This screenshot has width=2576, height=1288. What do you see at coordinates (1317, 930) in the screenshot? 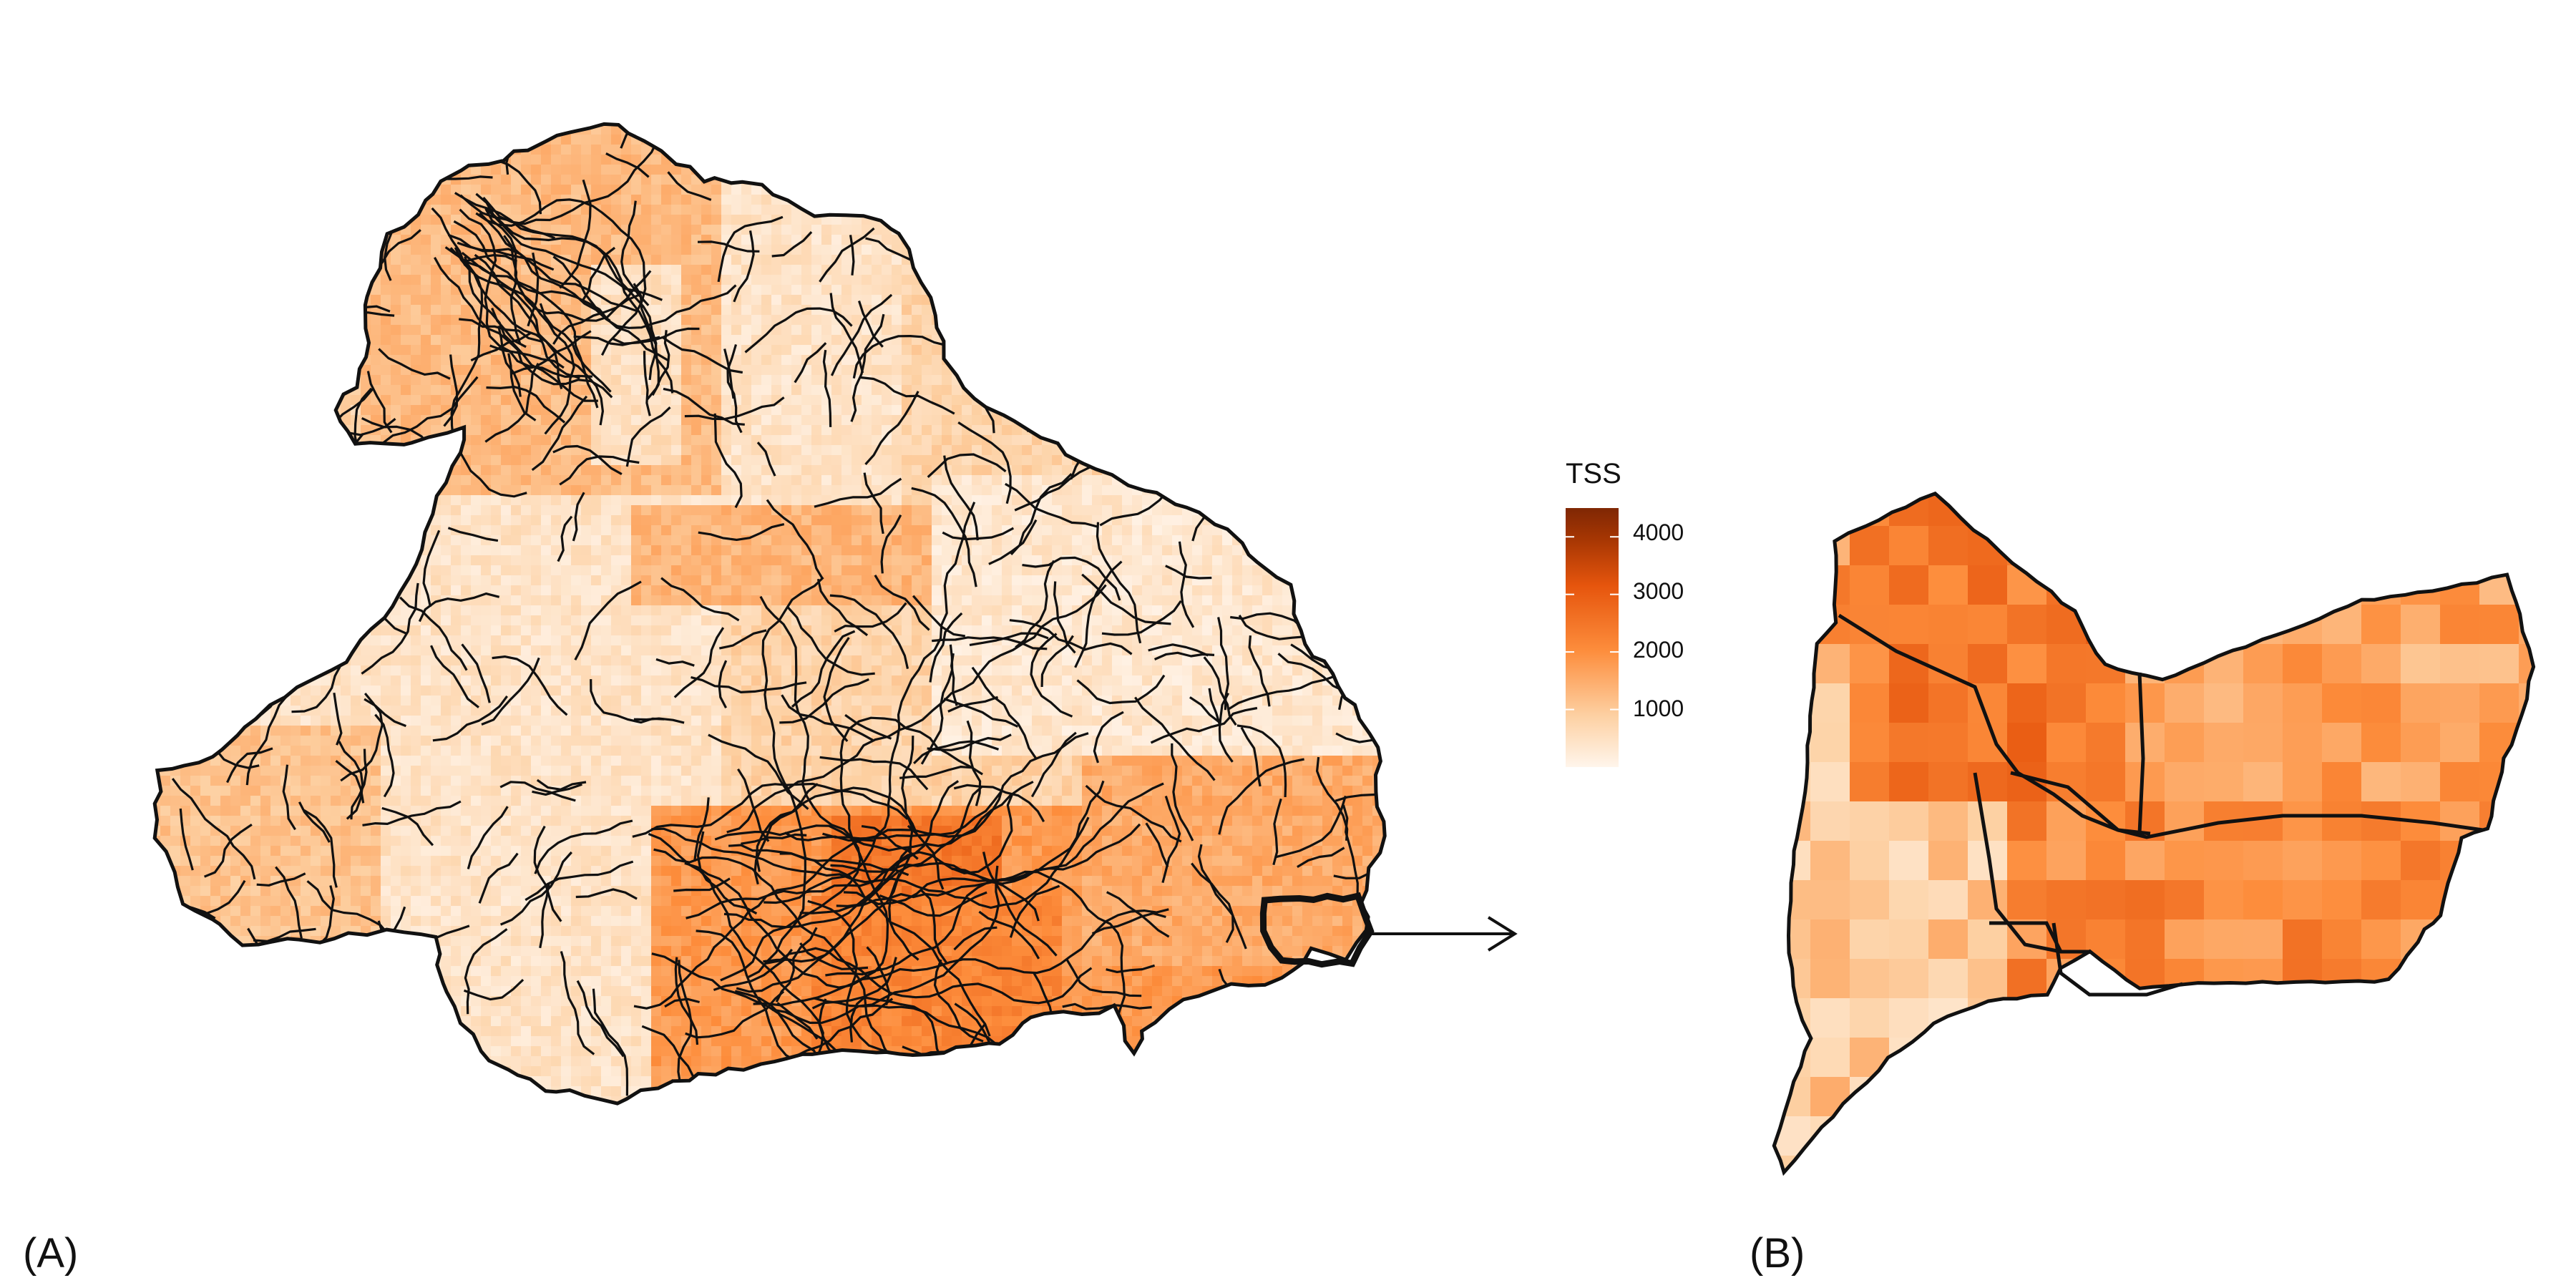
I see `highlighted-subbasins` at bounding box center [1317, 930].